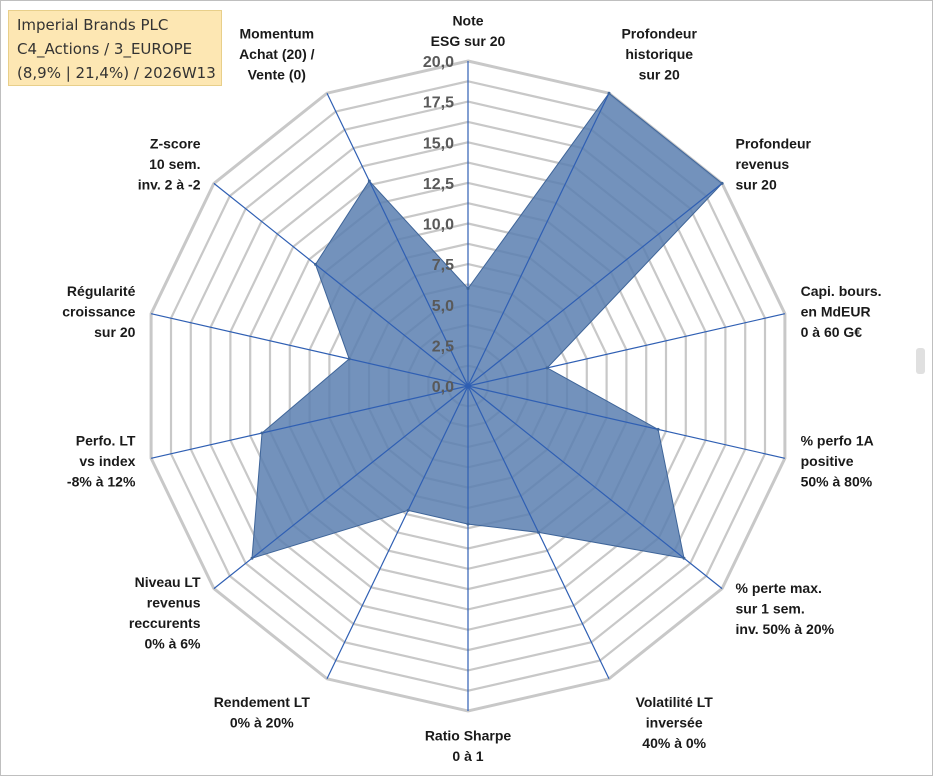 This screenshot has height=776, width=933. What do you see at coordinates (468, 288) in the screenshot?
I see `data-point-esg` at bounding box center [468, 288].